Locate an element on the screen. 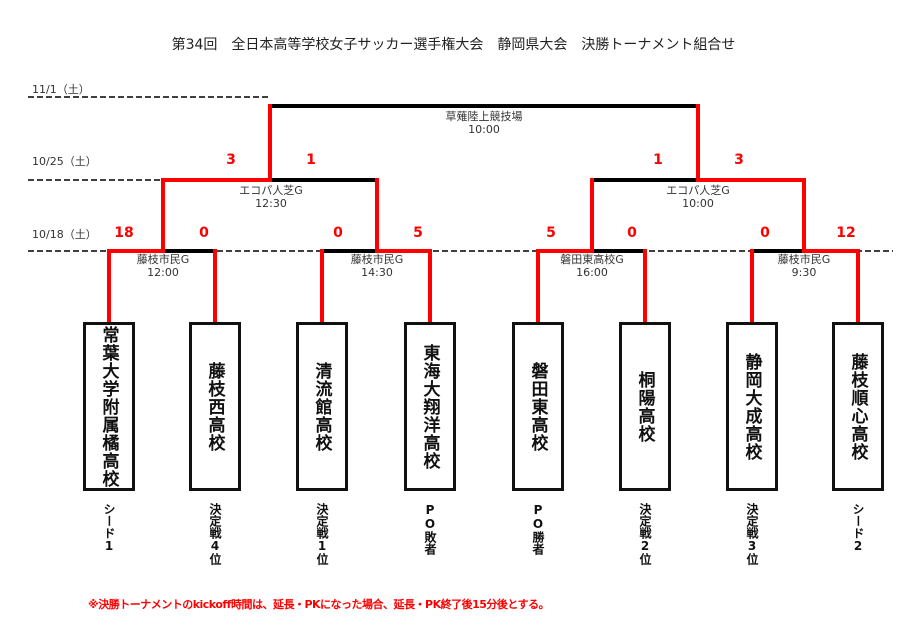  team-name: 清流館高校 is located at coordinates (321, 406).